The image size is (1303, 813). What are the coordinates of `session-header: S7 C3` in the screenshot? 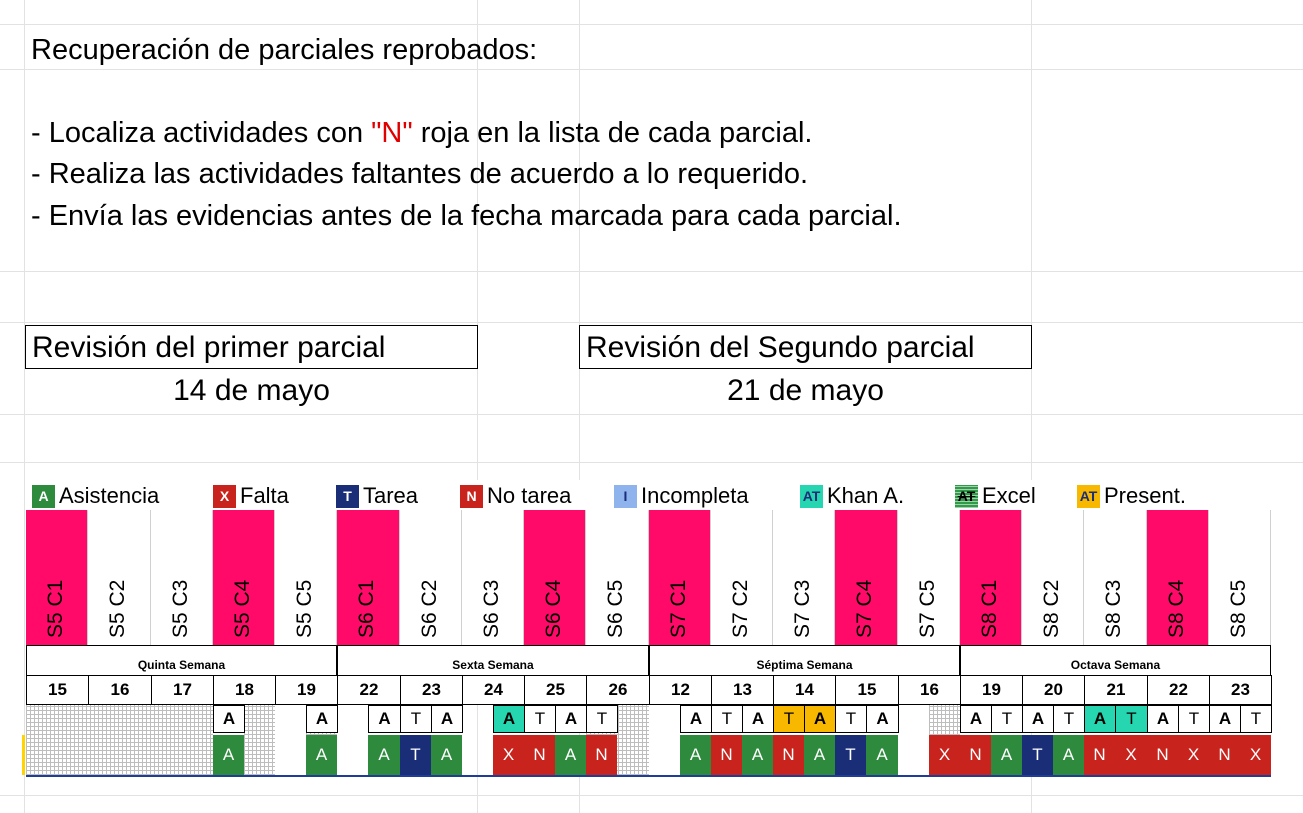 It's located at (804, 577).